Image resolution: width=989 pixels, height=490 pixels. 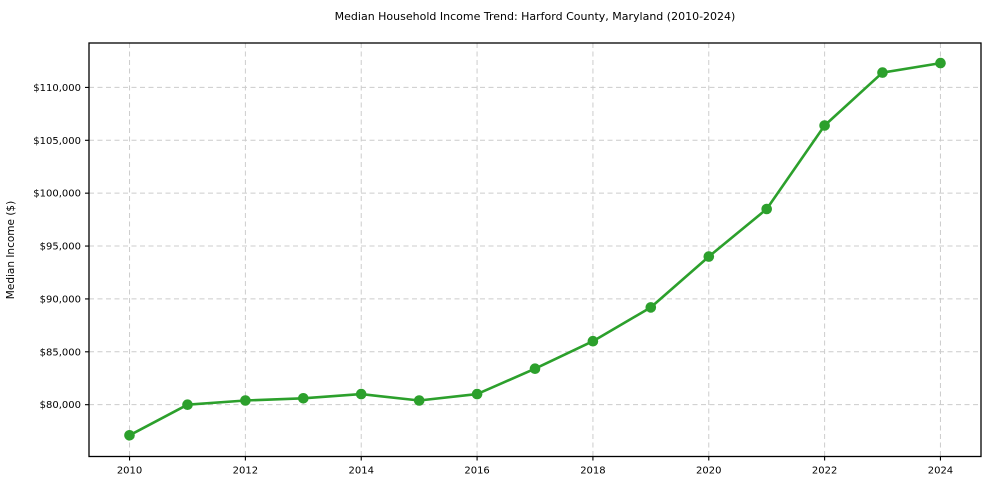 What do you see at coordinates (187, 405) in the screenshot?
I see `data-point-2011` at bounding box center [187, 405].